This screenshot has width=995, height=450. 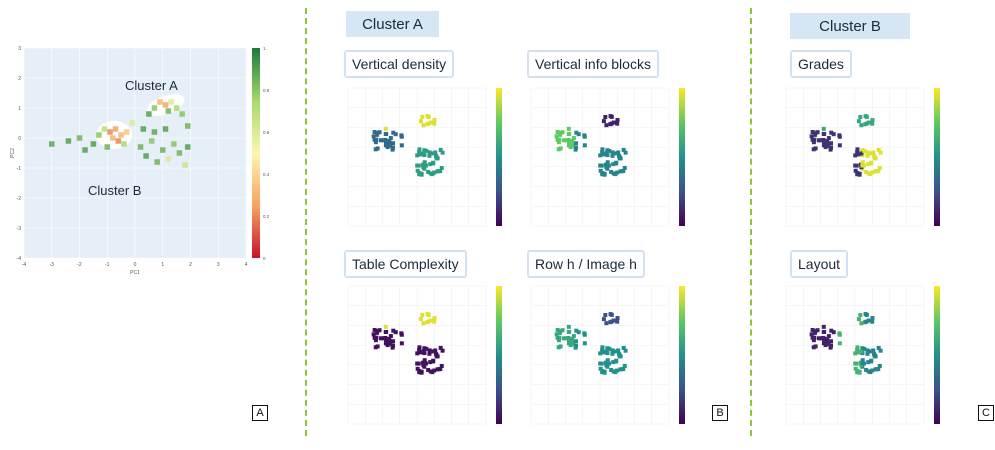 What do you see at coordinates (19, 259) in the screenshot?
I see `y-tick-label: -4` at bounding box center [19, 259].